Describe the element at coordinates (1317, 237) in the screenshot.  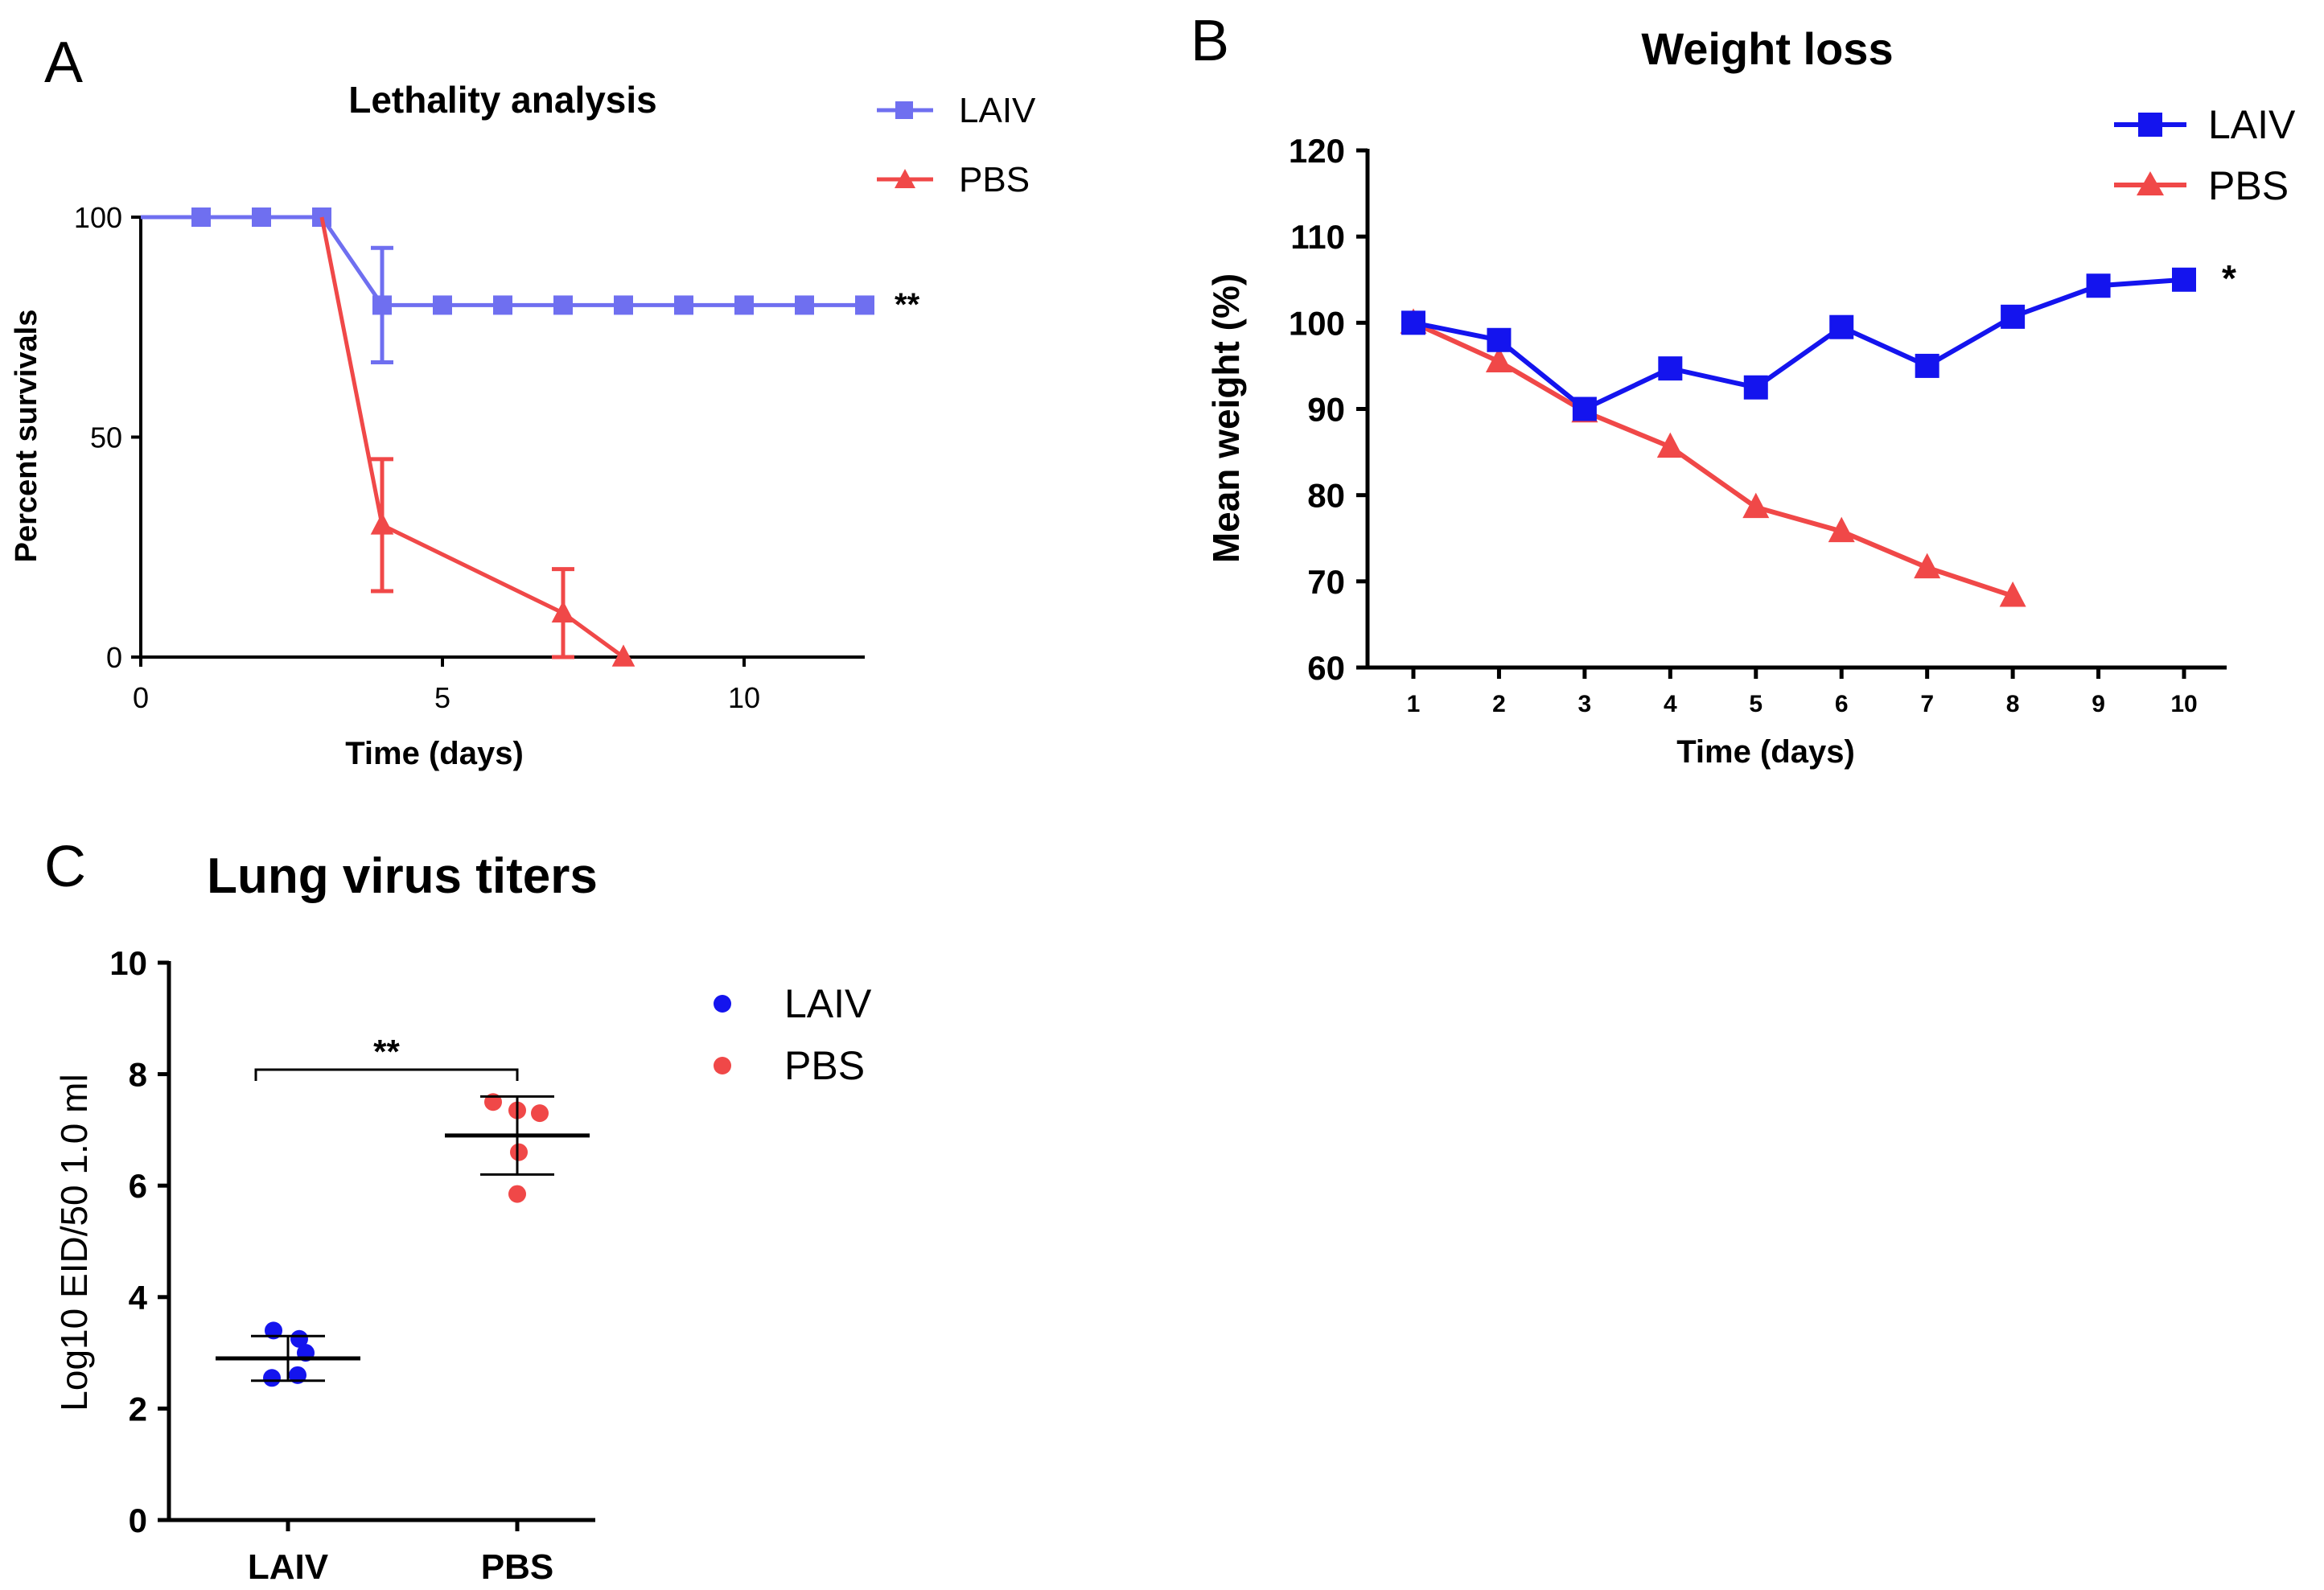
I see `y-tick-label: 110` at that location.